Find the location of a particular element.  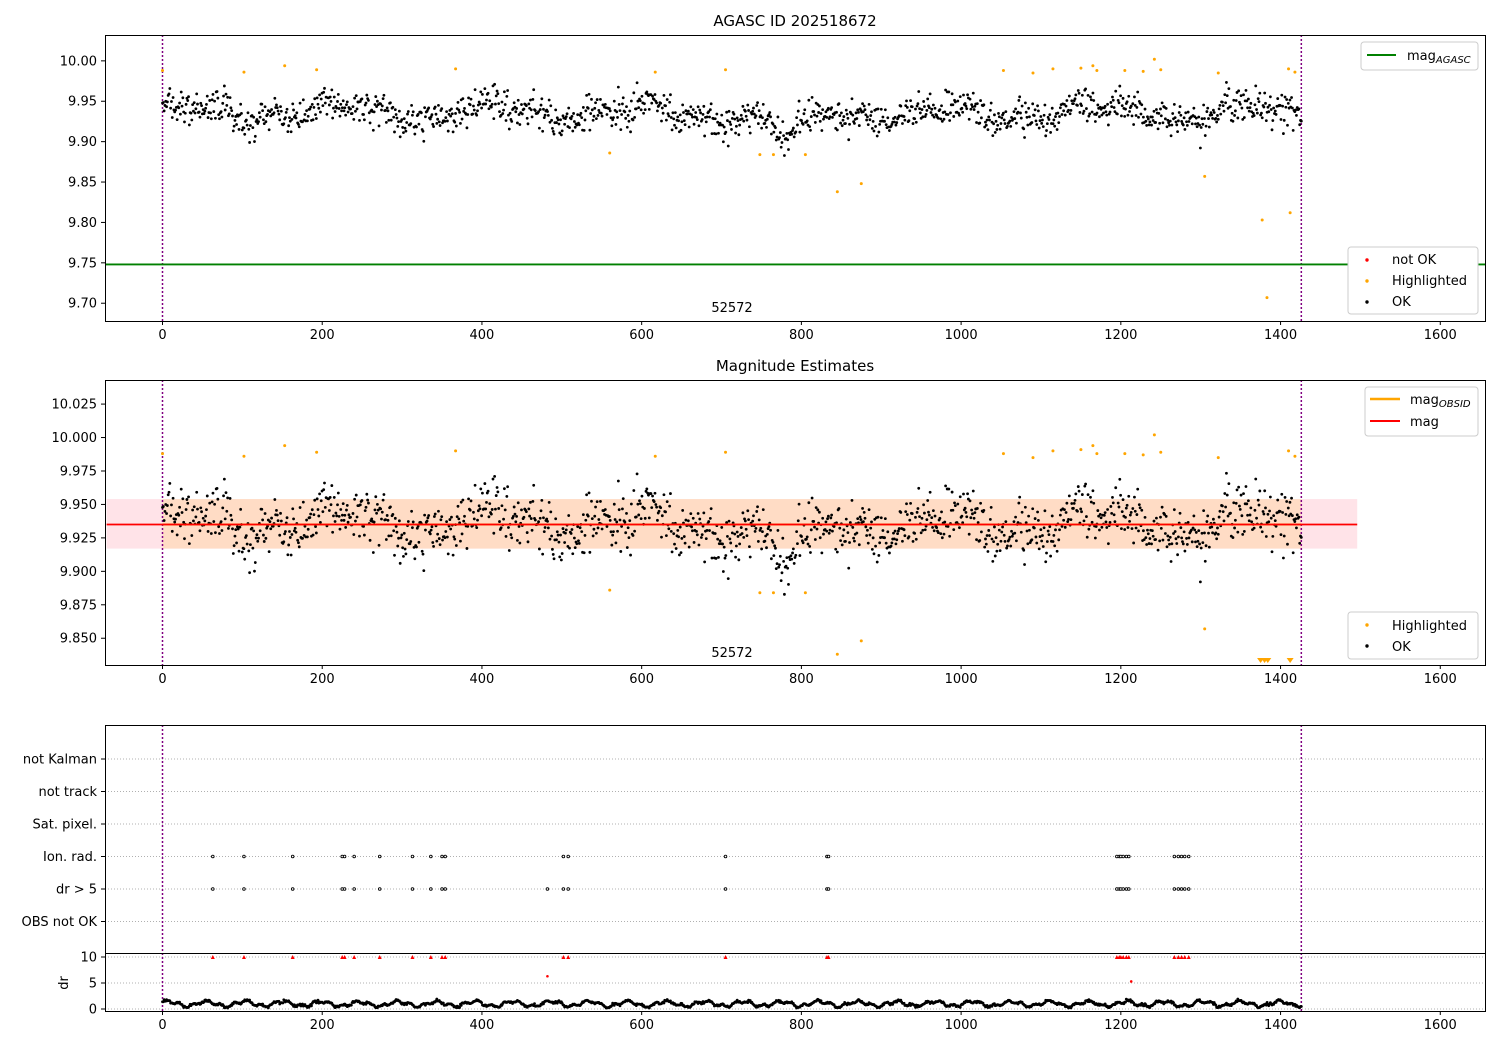

category-label: Ion. rad. is located at coordinates (70, 857).